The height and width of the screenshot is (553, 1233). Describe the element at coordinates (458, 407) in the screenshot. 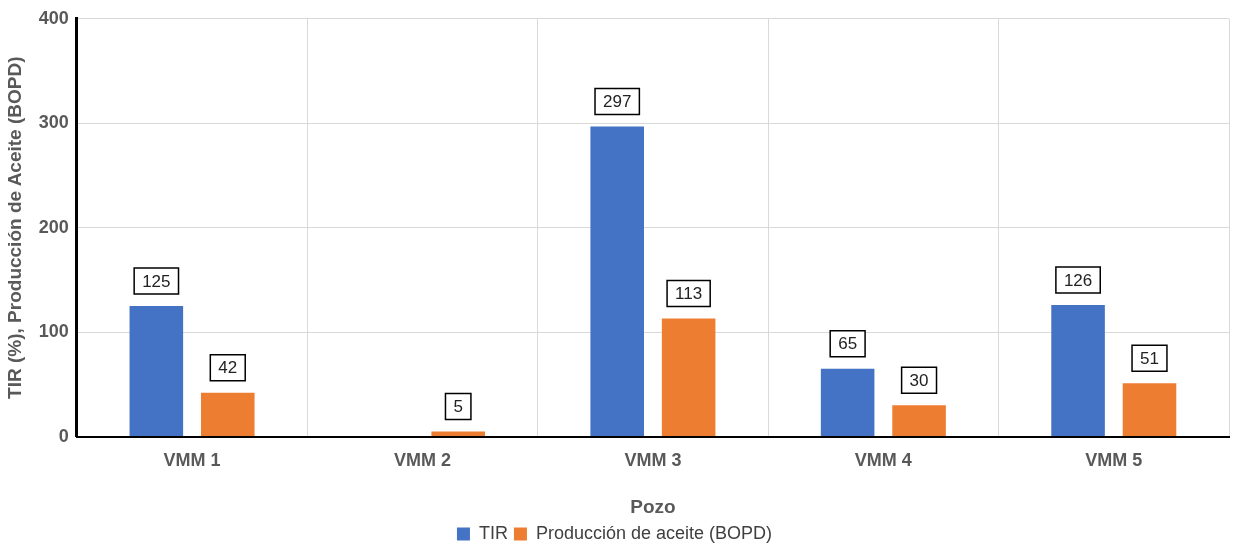

I see `data-label: 5` at that location.